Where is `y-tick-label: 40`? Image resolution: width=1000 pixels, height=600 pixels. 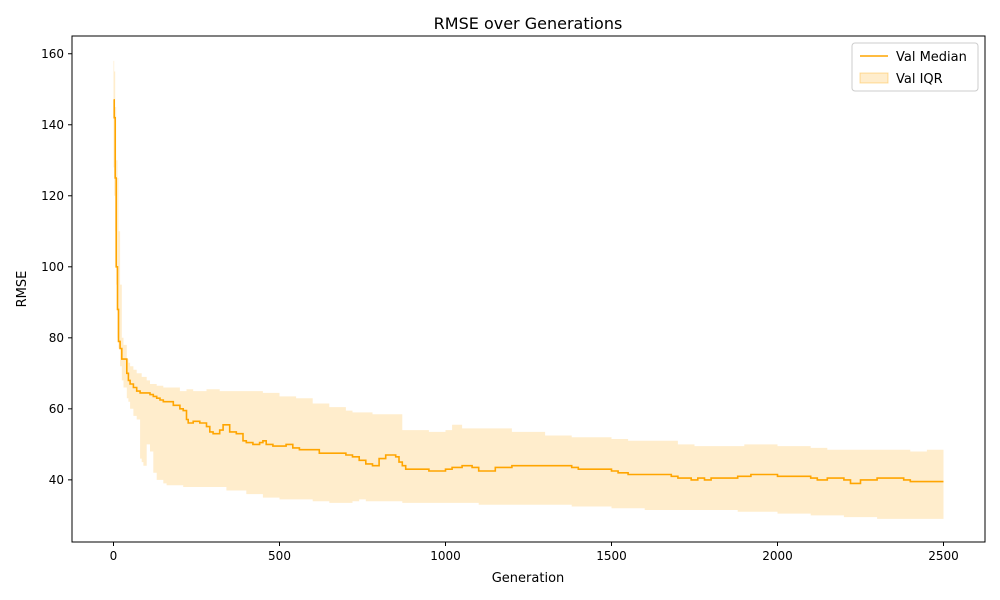
y-tick-label: 40 is located at coordinates (56, 480).